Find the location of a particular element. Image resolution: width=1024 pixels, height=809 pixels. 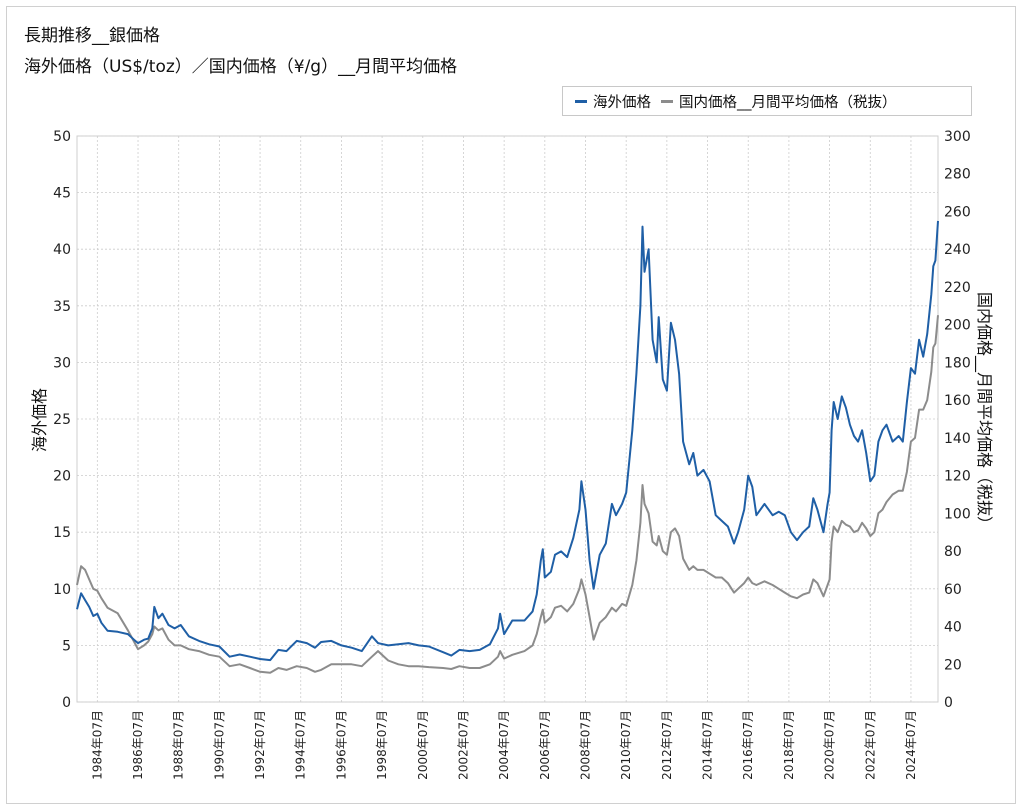

legend-swatch-domestic is located at coordinates (667, 101).